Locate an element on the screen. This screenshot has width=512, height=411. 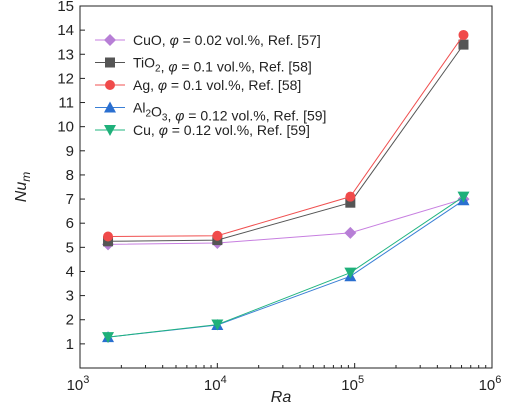
legend-label: Al2O3, φ = 0.12 vol.%, Ref. [59] is located at coordinates (229, 112).